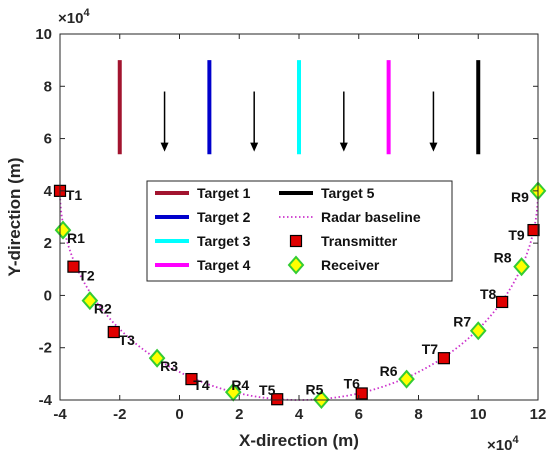  Describe the element at coordinates (46, 400) in the screenshot. I see `y-tick-label: -4` at that location.